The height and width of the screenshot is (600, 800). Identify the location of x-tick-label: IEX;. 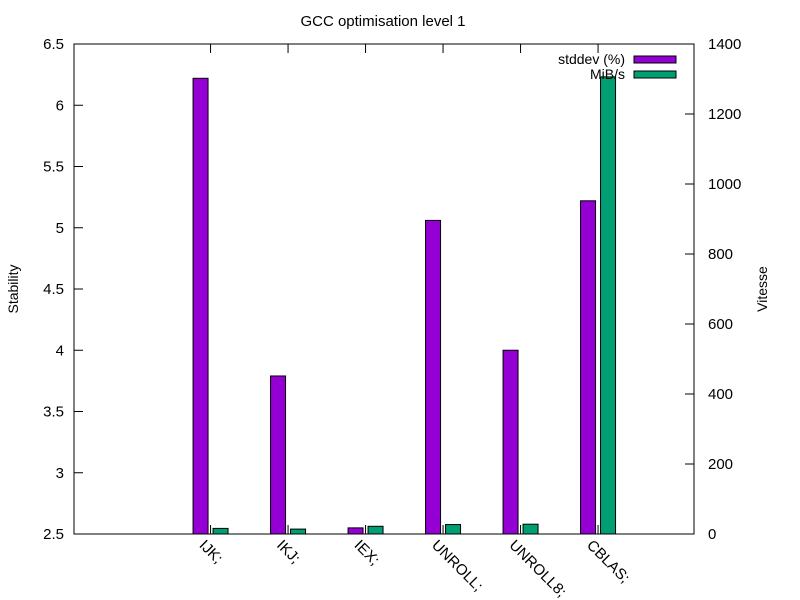
(367, 553).